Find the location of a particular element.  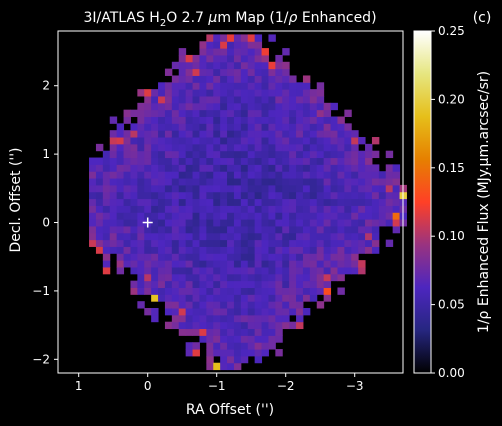

y-tick-label: −1 is located at coordinates (41, 291).